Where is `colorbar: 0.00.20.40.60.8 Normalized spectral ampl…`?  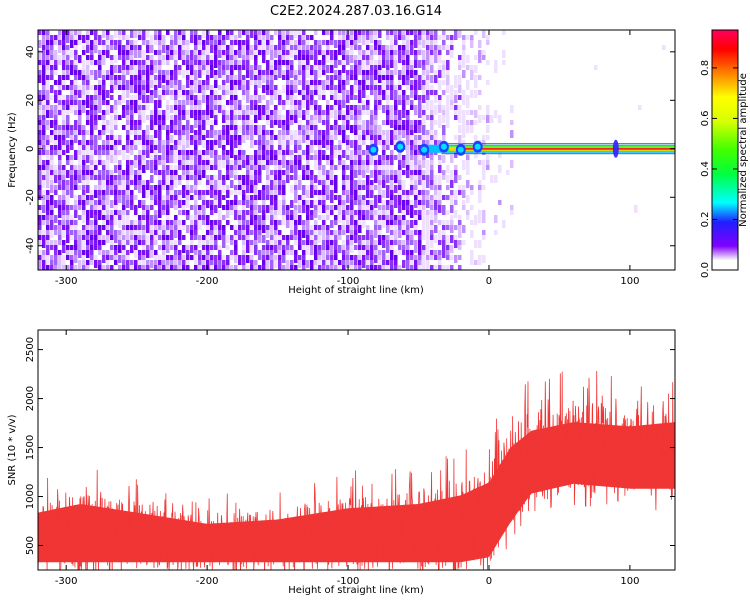 colorbar: 0.00.20.40.60.8 Normalized spectral ampl… is located at coordinates (724, 153).